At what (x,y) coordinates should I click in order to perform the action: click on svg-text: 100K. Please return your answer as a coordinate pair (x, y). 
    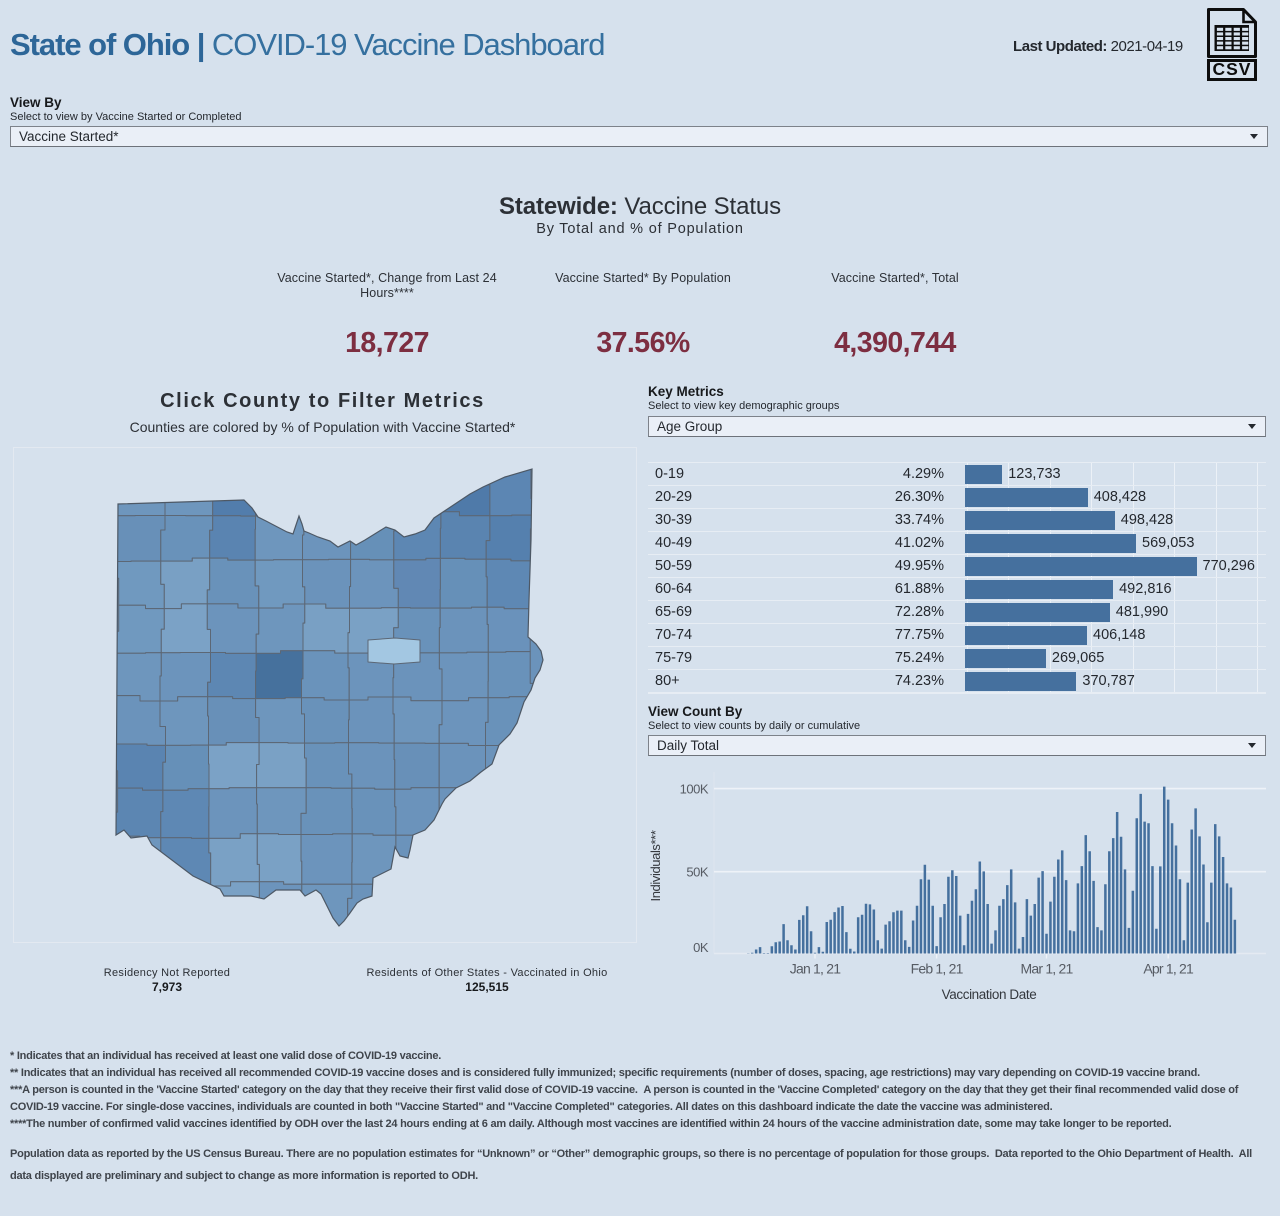
    Looking at the image, I should click on (694, 789).